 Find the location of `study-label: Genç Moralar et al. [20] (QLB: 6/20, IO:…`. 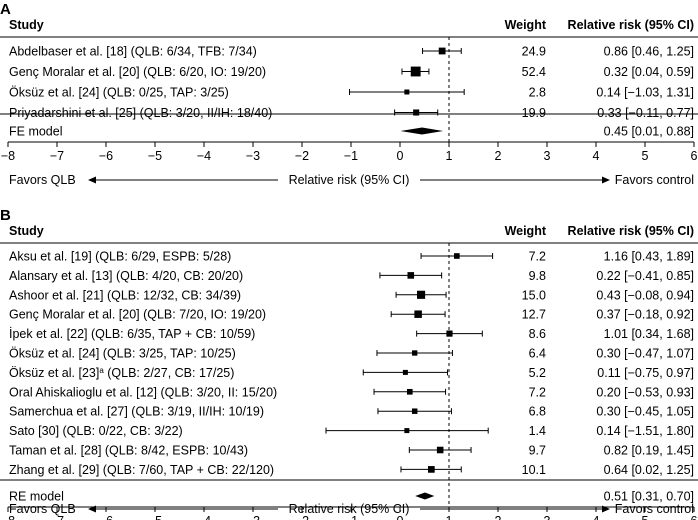

study-label: Genç Moralar et al. [20] (QLB: 6/20, IO:… is located at coordinates (137, 72).